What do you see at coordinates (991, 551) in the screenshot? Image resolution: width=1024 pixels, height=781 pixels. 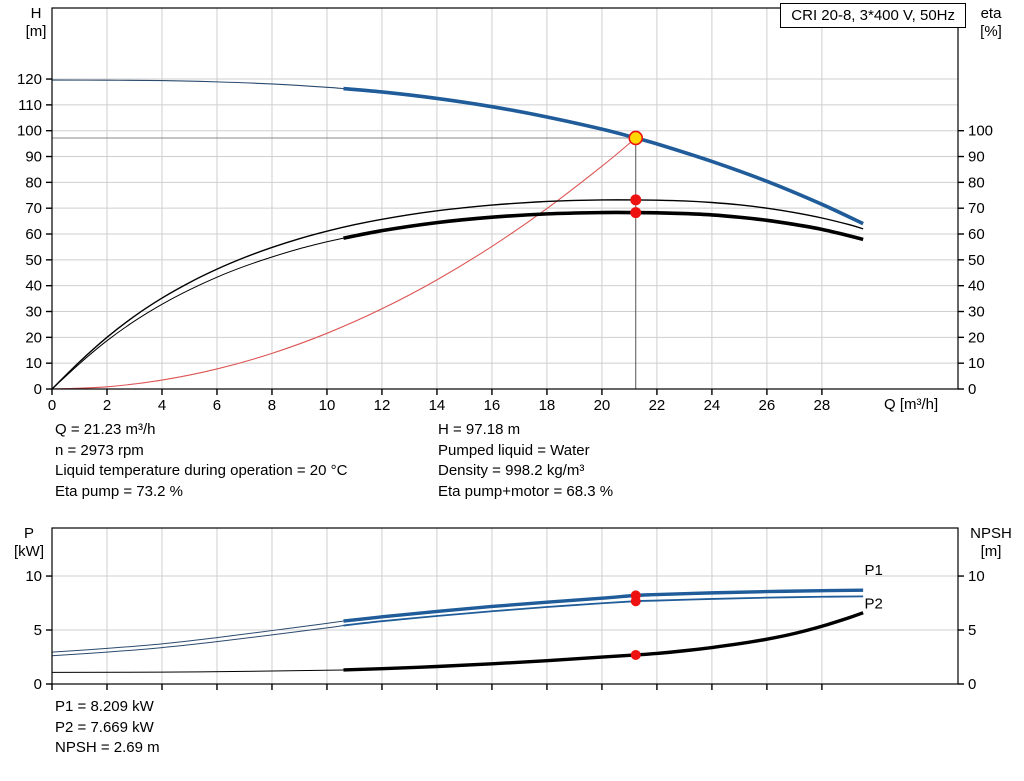 I see `npsh-axis-unit: [m]` at bounding box center [991, 551].